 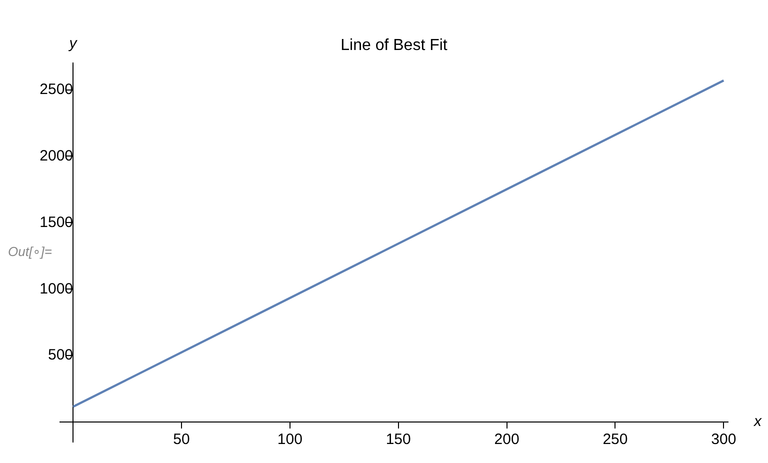 What do you see at coordinates (61, 355) in the screenshot?
I see `y-tick-label: 500` at bounding box center [61, 355].